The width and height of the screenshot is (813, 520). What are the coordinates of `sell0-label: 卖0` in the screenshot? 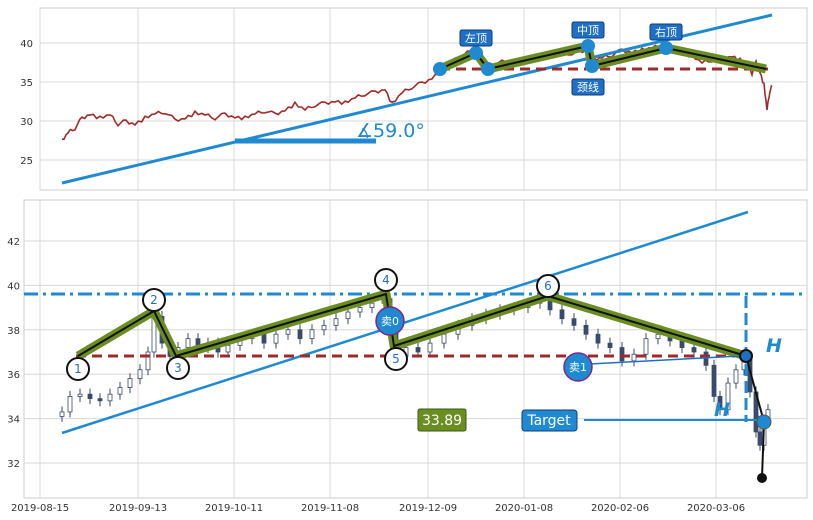 It's located at (390, 321).